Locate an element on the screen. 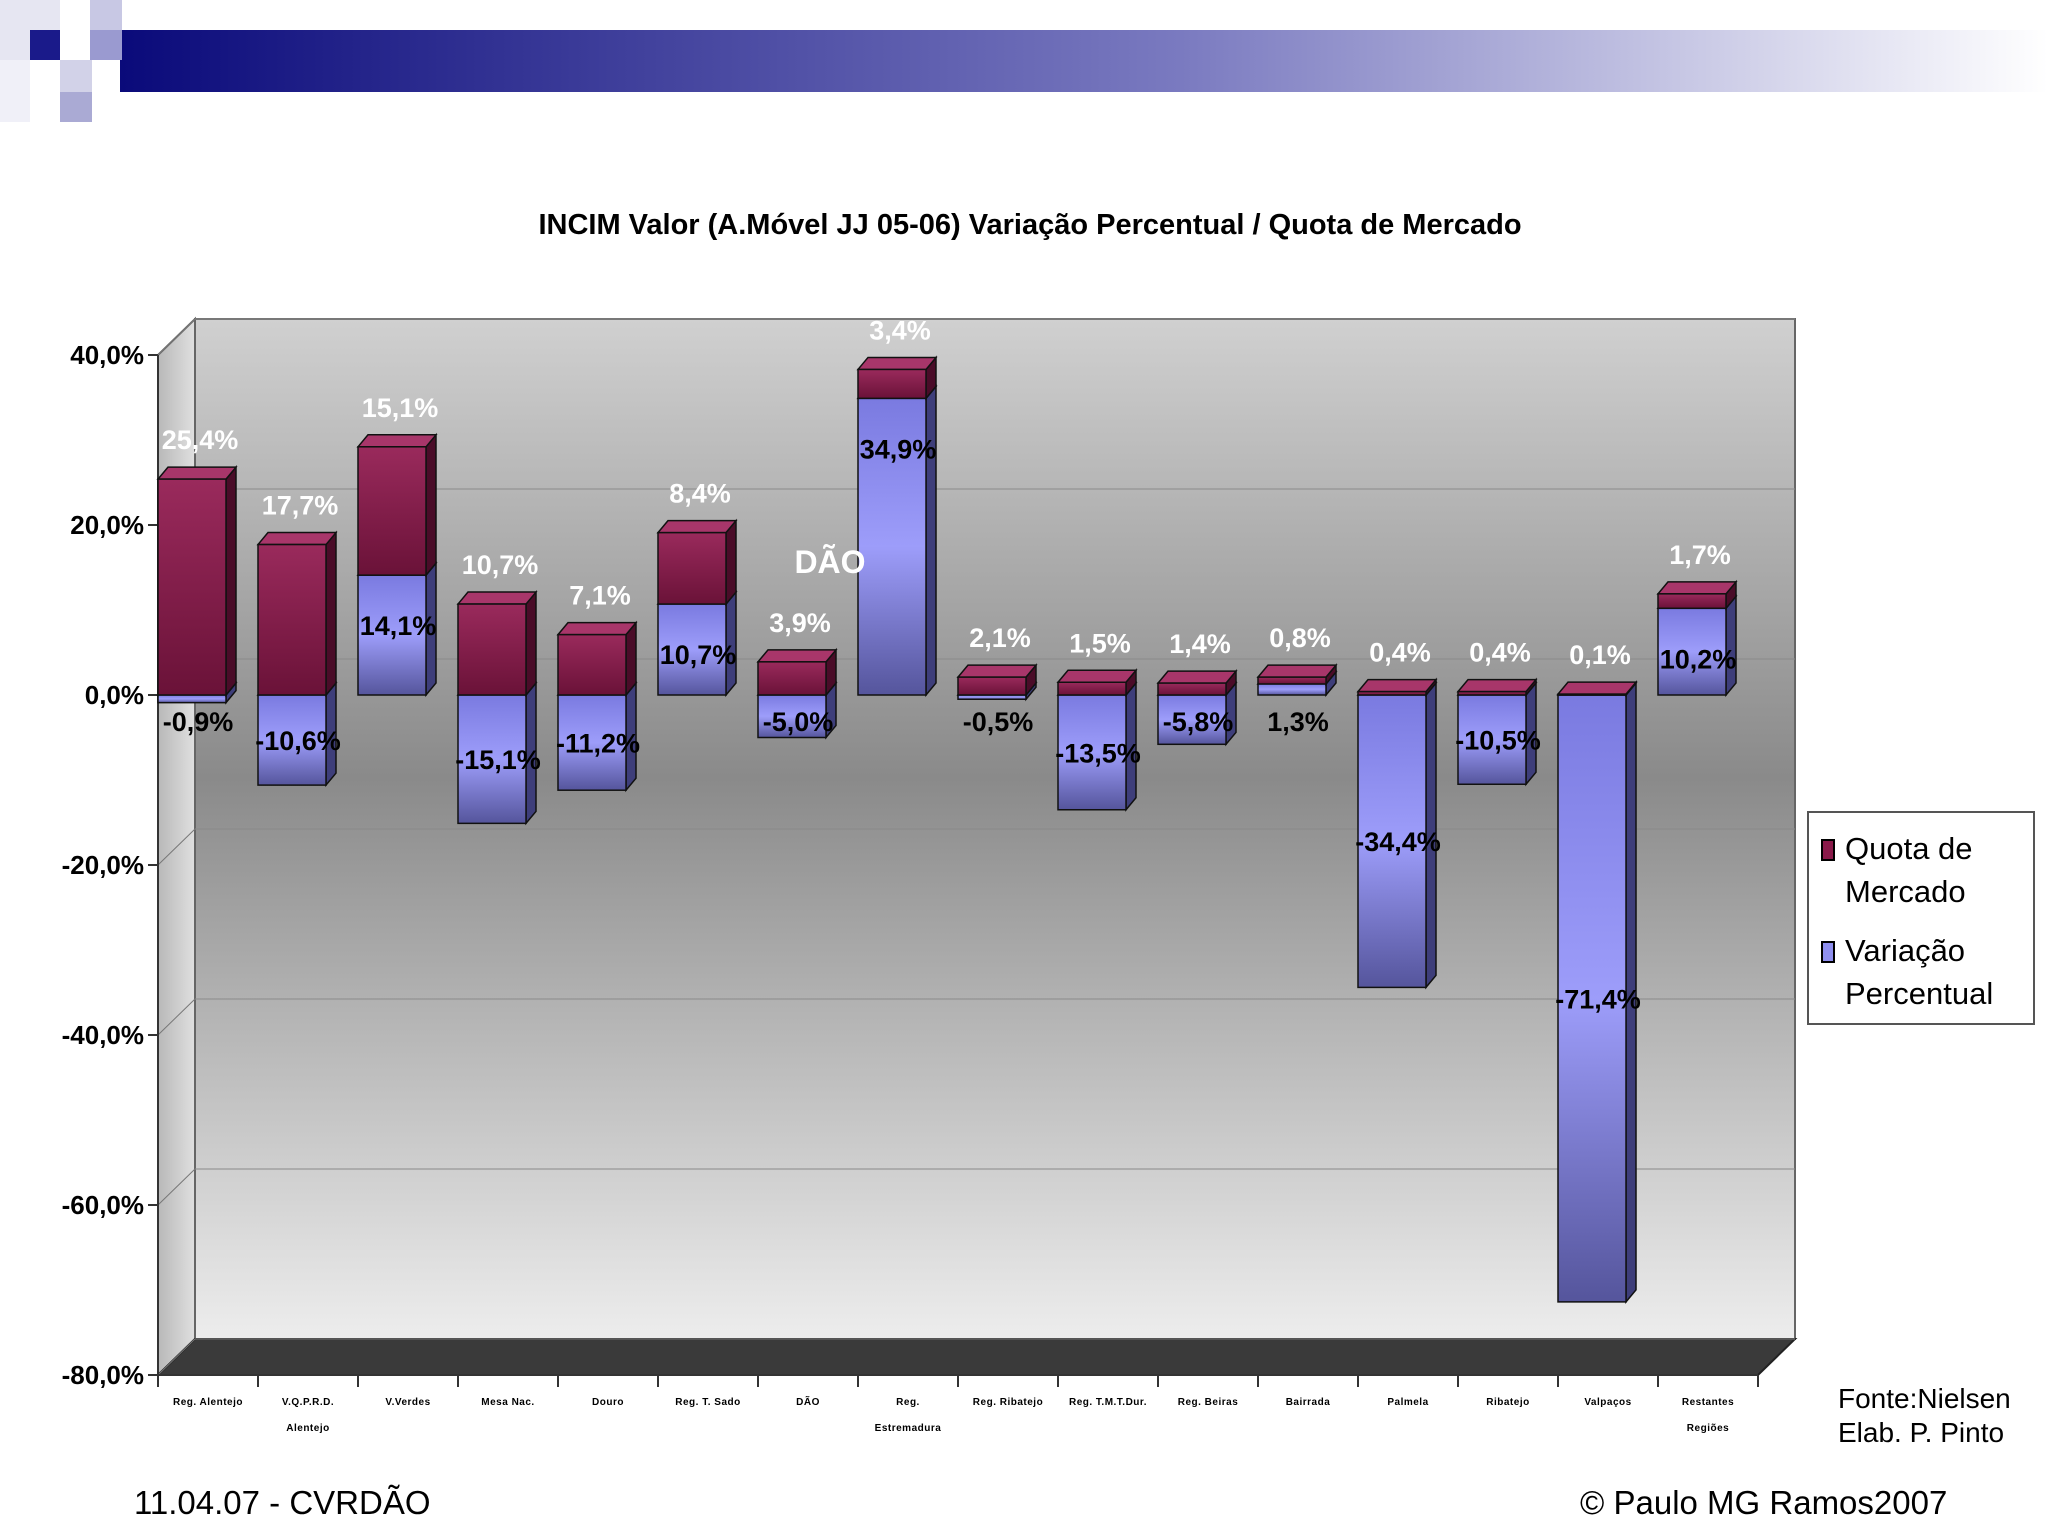 This screenshot has width=2048, height=1536. data-label-variacao: 1,3% is located at coordinates (1298, 722).